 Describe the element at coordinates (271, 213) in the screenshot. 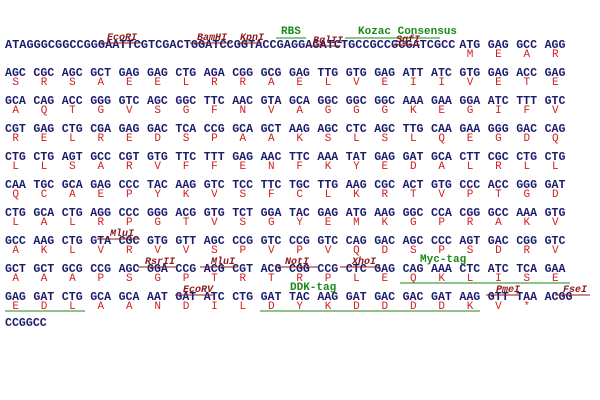

I see `codon: GGA` at that location.